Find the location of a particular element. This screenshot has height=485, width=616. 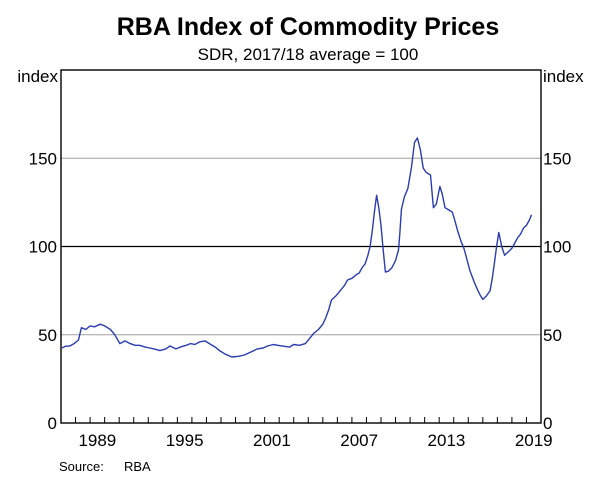

x-tick-label: 2007 is located at coordinates (359, 440).